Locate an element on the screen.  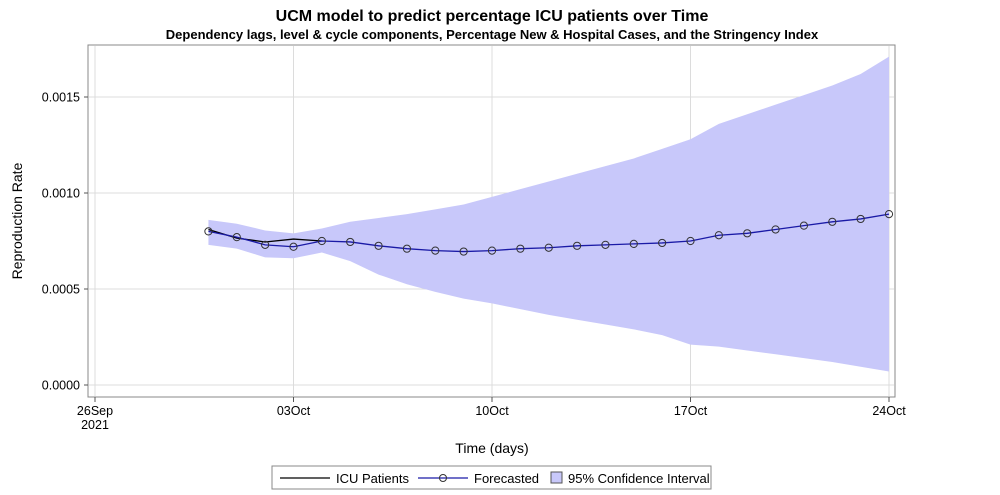
x-tick-label-4: 24Oct is located at coordinates (889, 411).